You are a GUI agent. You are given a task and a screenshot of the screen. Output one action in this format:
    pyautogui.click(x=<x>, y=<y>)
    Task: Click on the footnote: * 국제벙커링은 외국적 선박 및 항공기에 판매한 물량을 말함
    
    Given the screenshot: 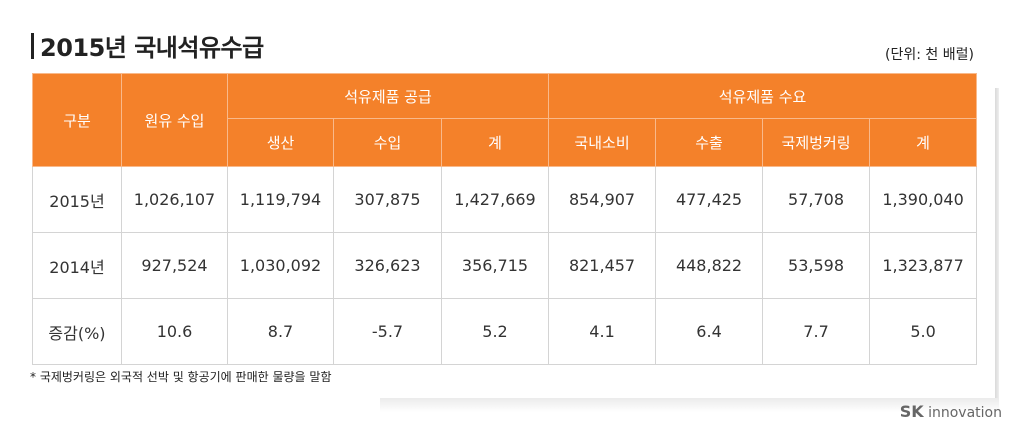 What is the action you would take?
    pyautogui.click(x=181, y=377)
    